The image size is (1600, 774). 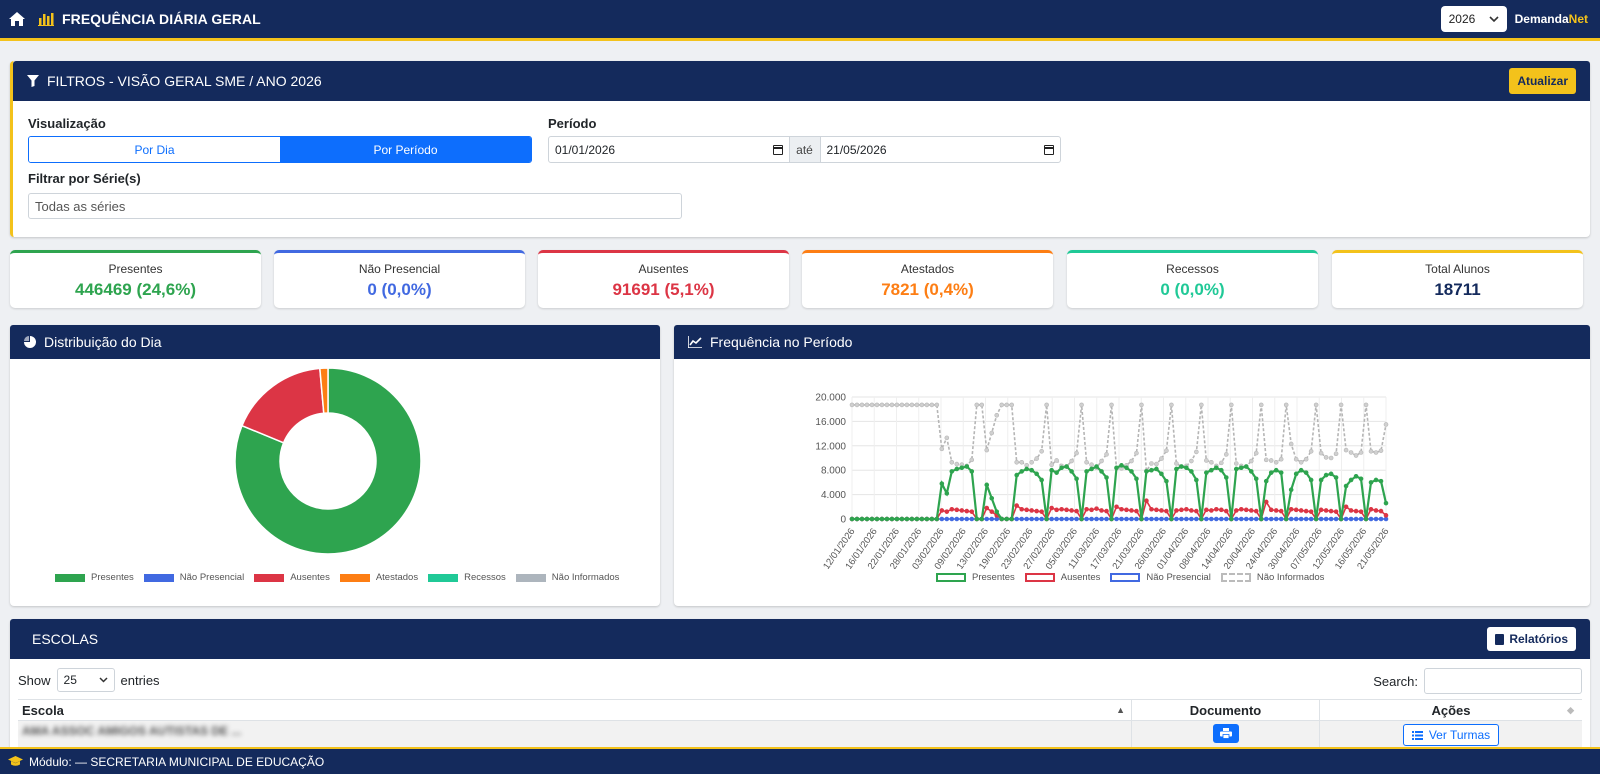 I want to click on search-input, so click(x=1503, y=681).